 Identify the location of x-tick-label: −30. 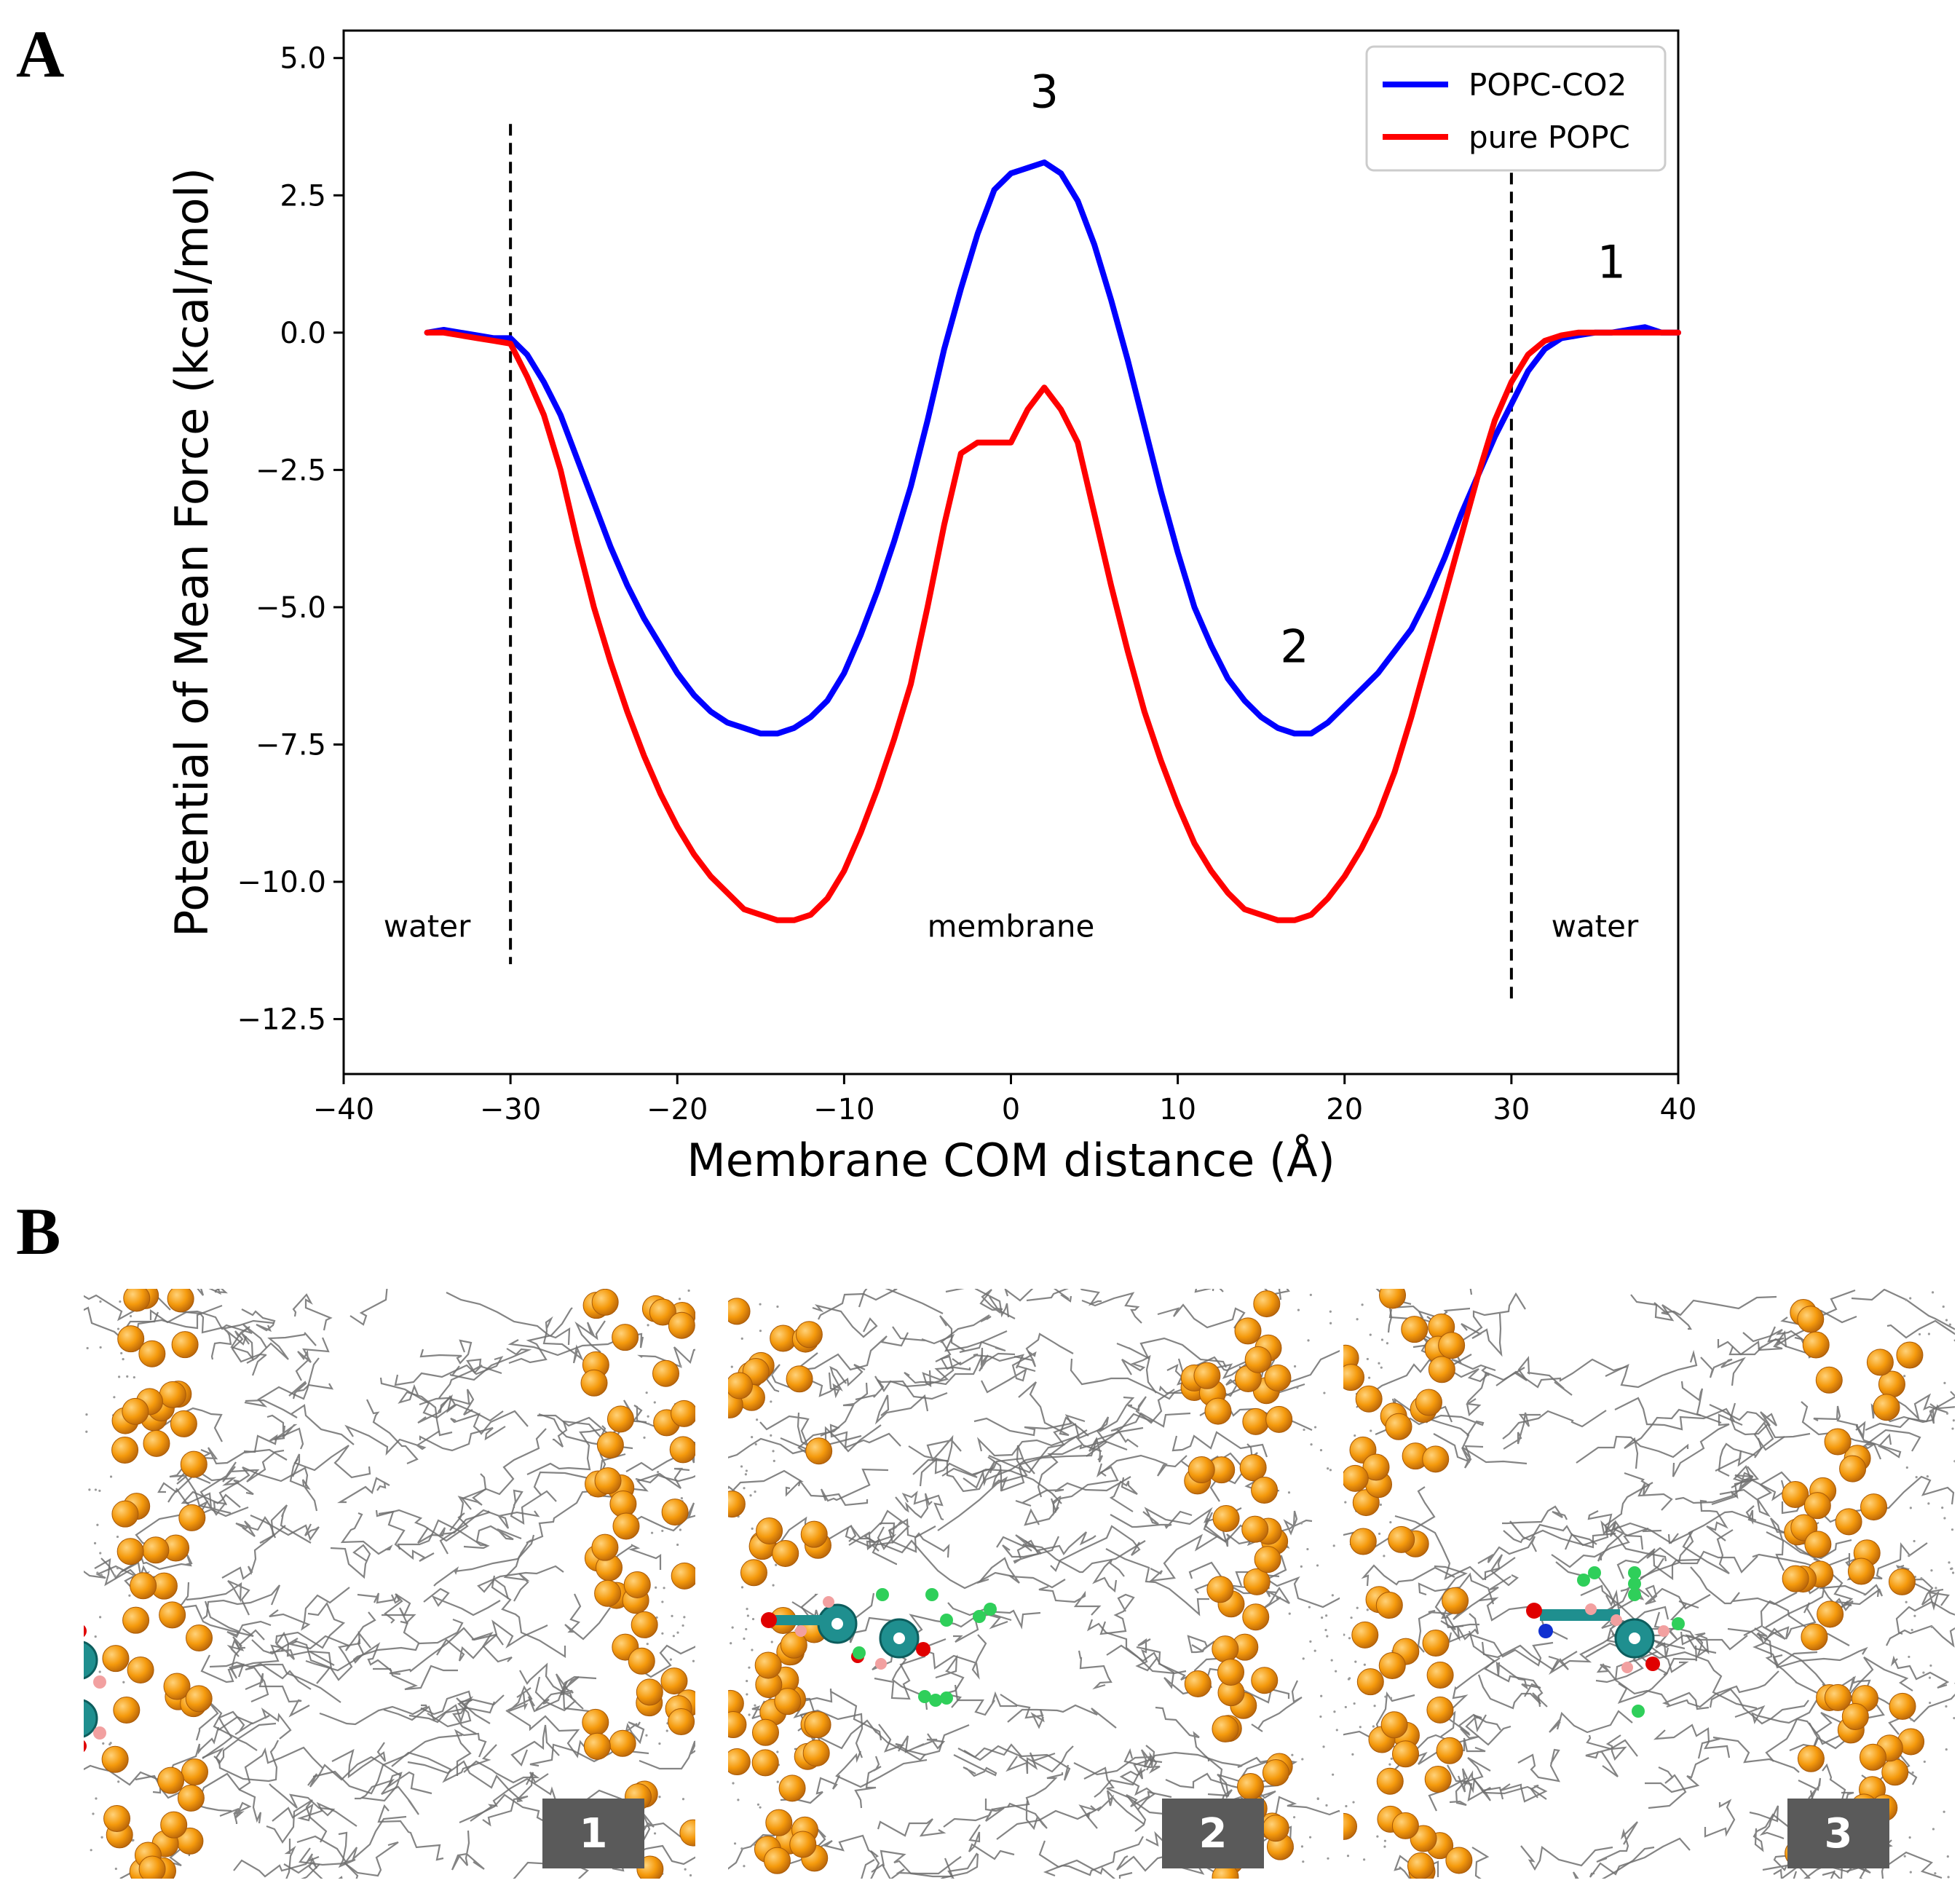
(510, 1109).